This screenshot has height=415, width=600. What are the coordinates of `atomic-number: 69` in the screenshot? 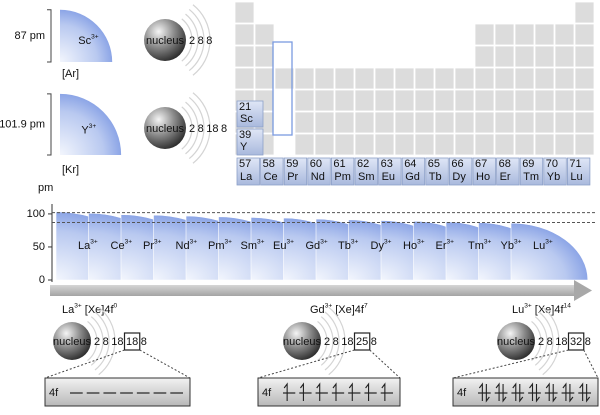 It's located at (528, 164).